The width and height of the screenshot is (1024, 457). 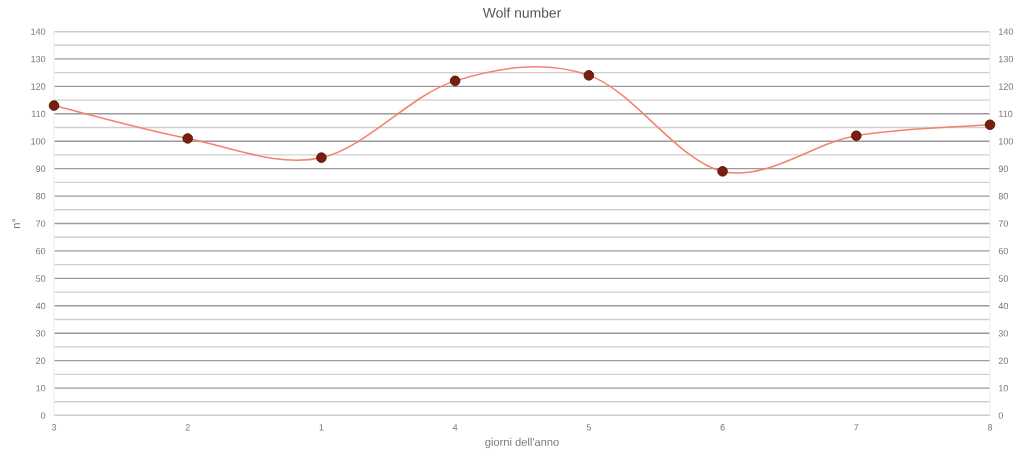 I want to click on y-tick-label: 140, so click(x=38, y=31).